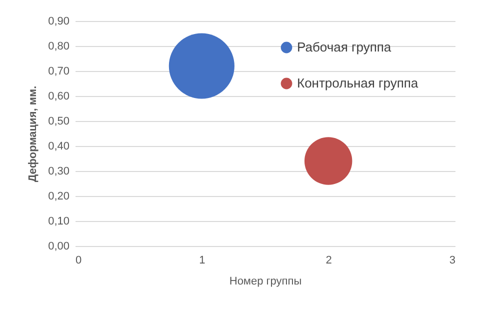 The width and height of the screenshot is (498, 310). I want to click on y-tick-label: 0,80, so click(59, 46).